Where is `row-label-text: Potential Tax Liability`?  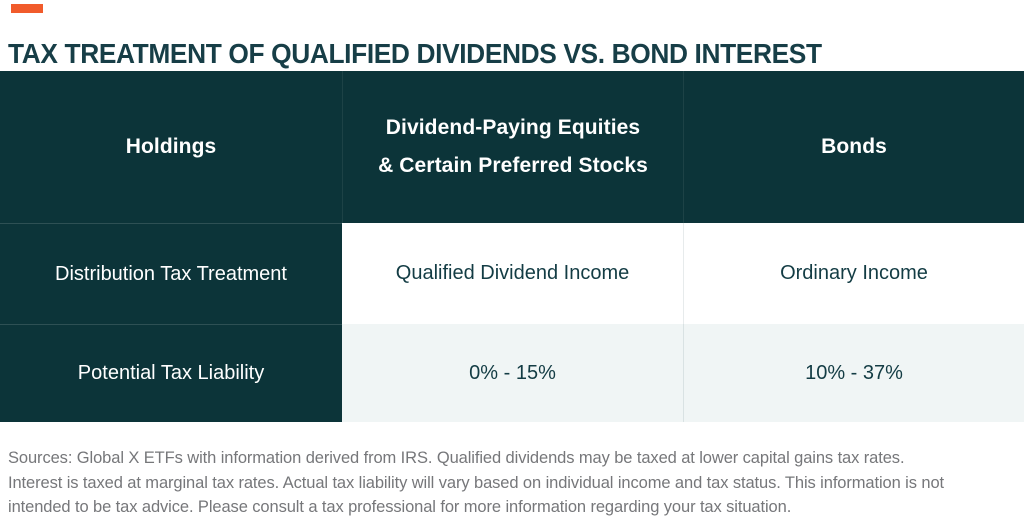
row-label-text: Potential Tax Liability is located at coordinates (171, 373).